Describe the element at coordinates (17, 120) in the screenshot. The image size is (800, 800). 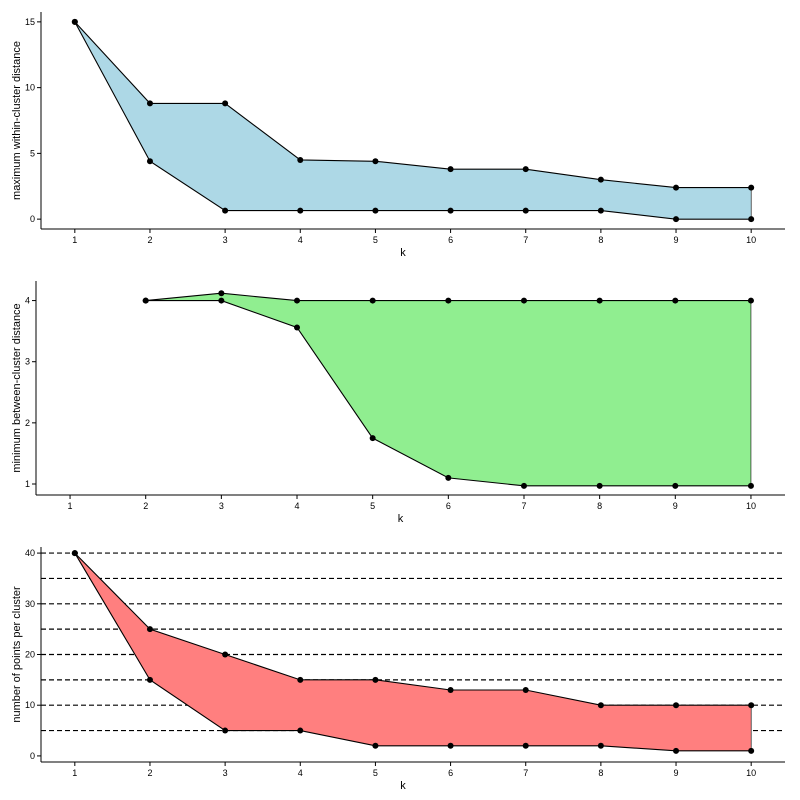
I see `y-axis-label: maximum within-cluster distance` at that location.